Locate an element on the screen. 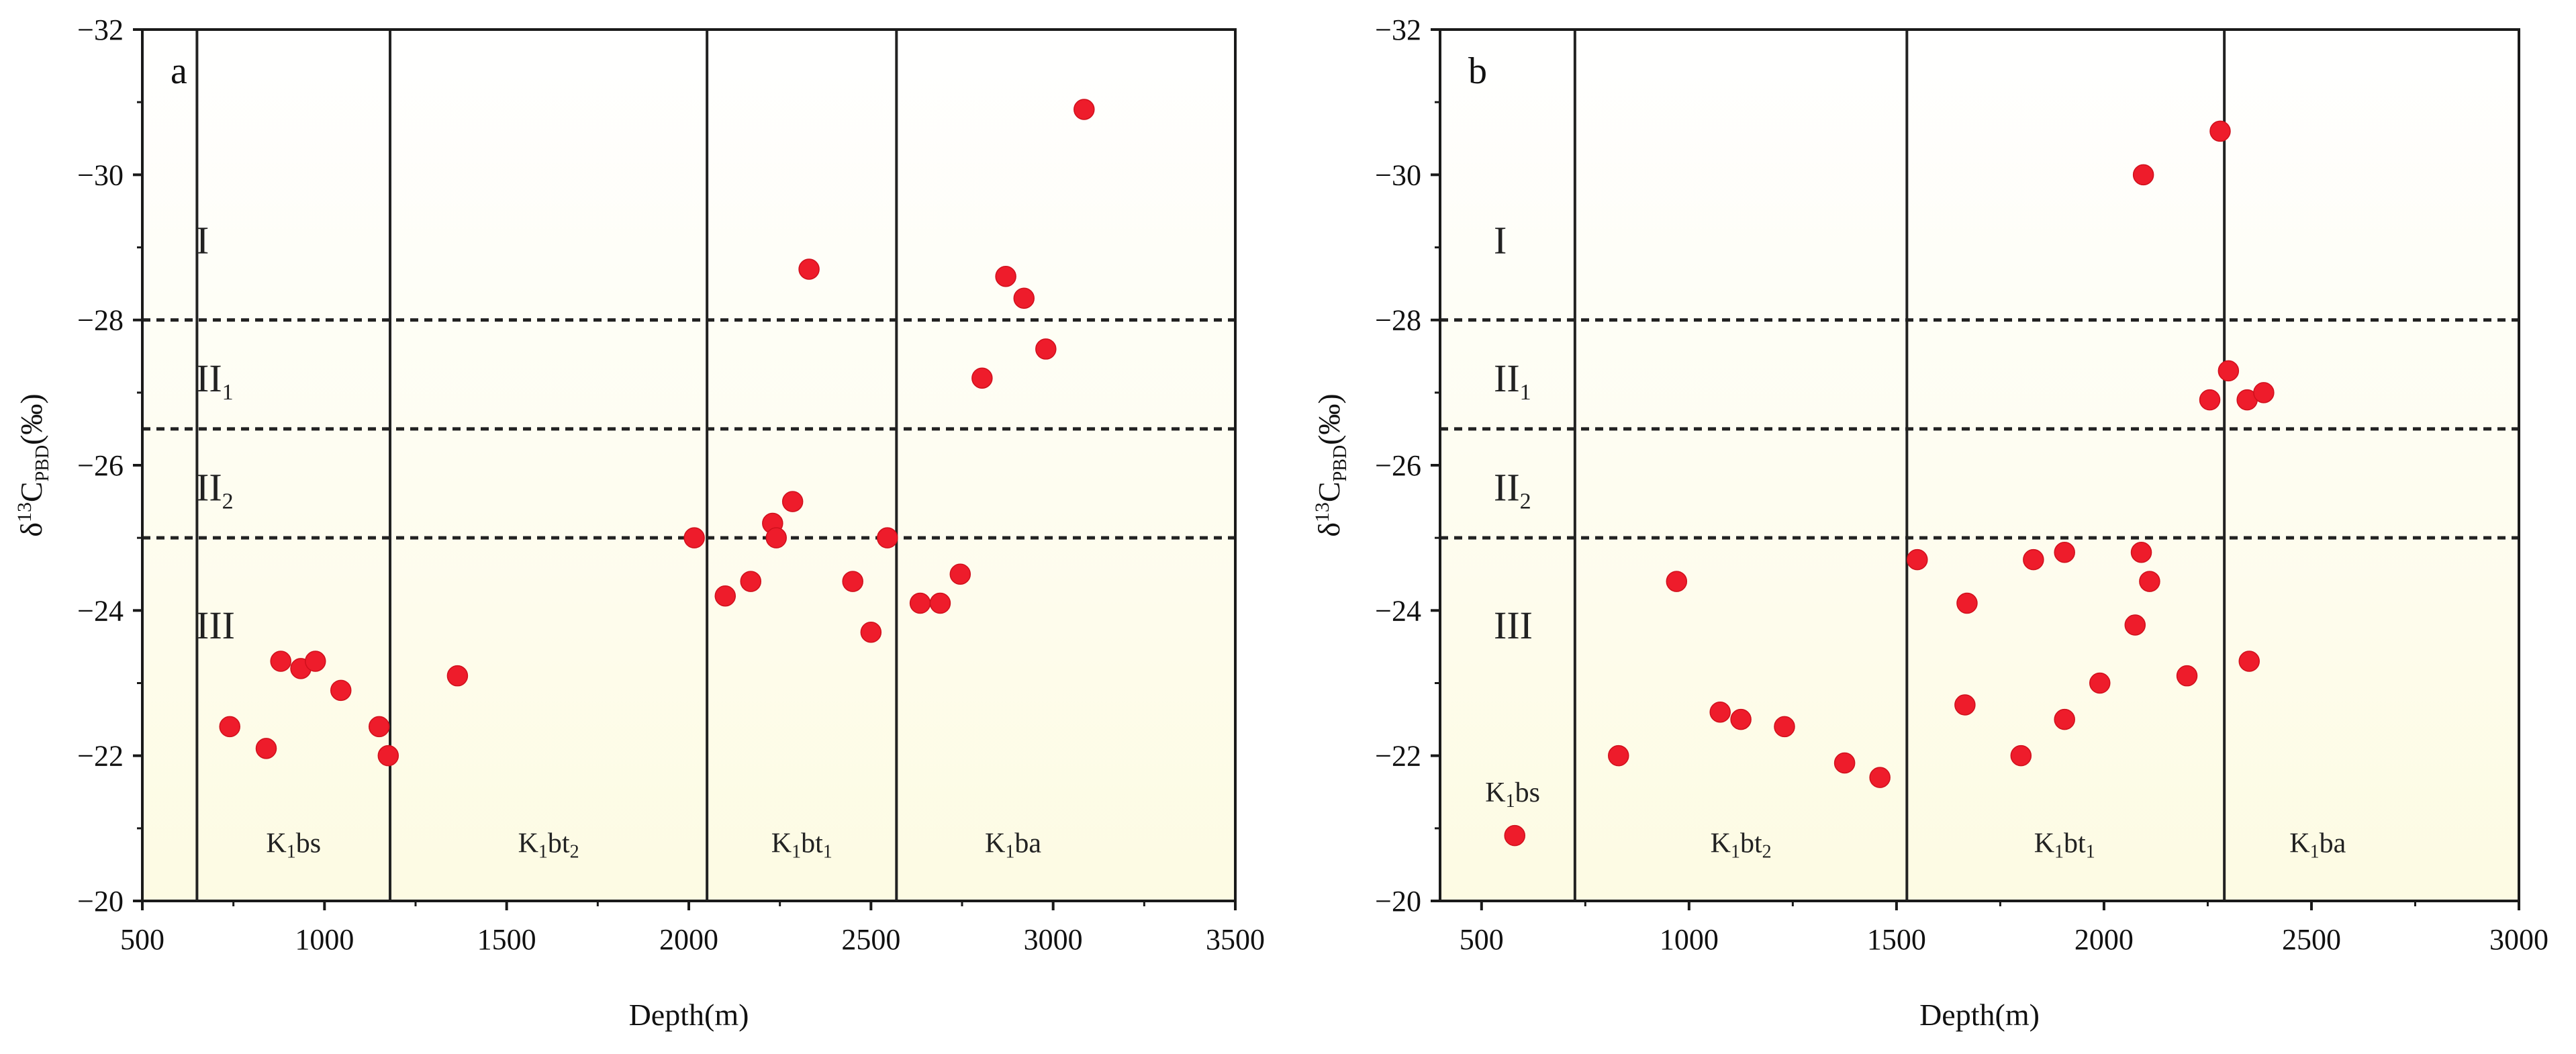 The image size is (2576, 1054). panel-letter: a is located at coordinates (179, 71).